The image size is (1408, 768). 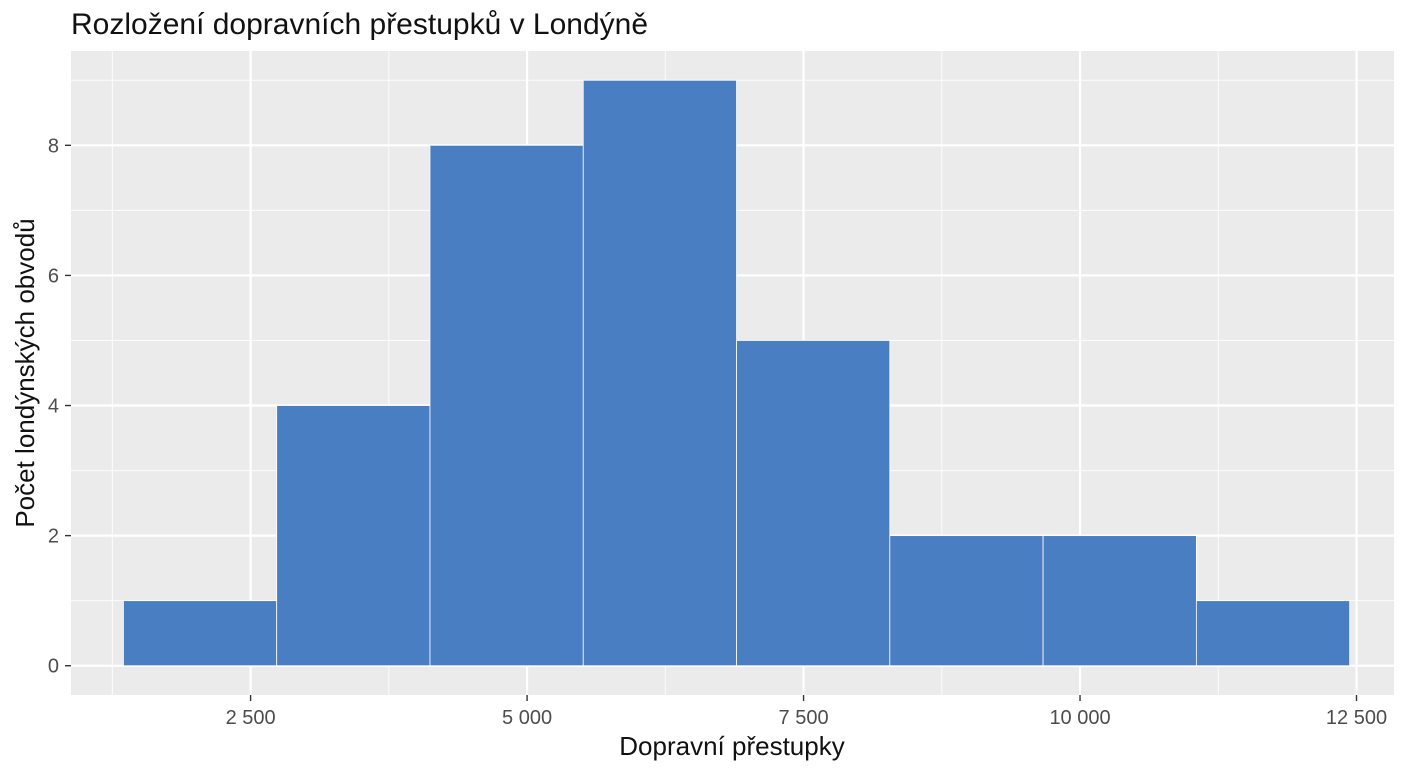 I want to click on x-tick-label: 7 500, so click(x=804, y=718).